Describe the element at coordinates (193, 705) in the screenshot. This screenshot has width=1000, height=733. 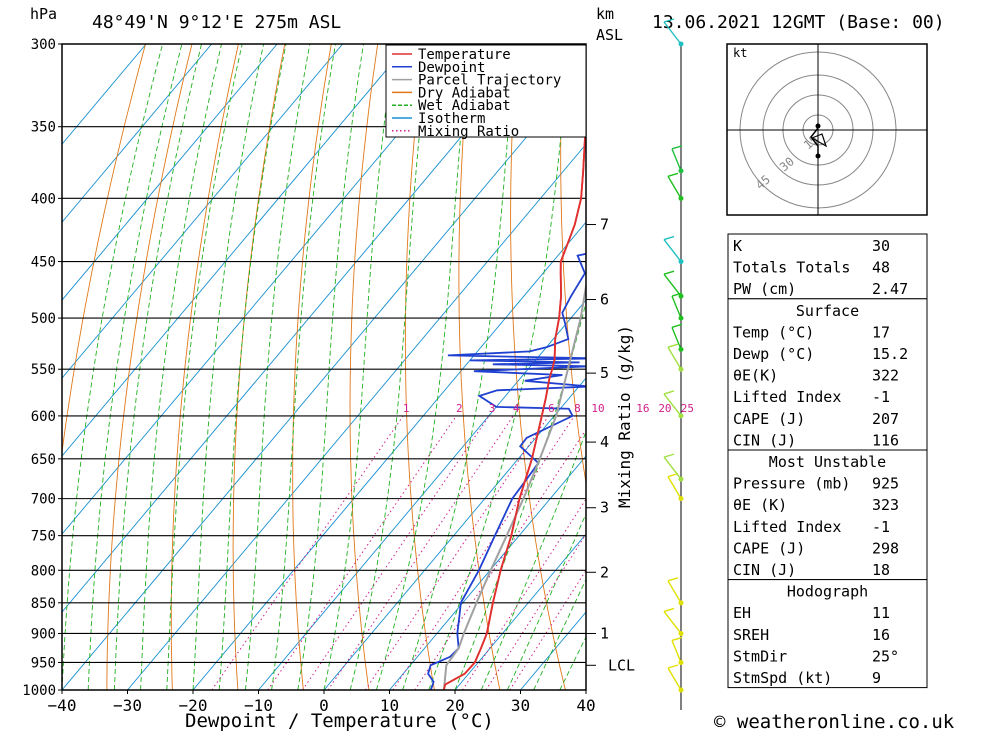
I see `temperature-tick-label: −20` at that location.